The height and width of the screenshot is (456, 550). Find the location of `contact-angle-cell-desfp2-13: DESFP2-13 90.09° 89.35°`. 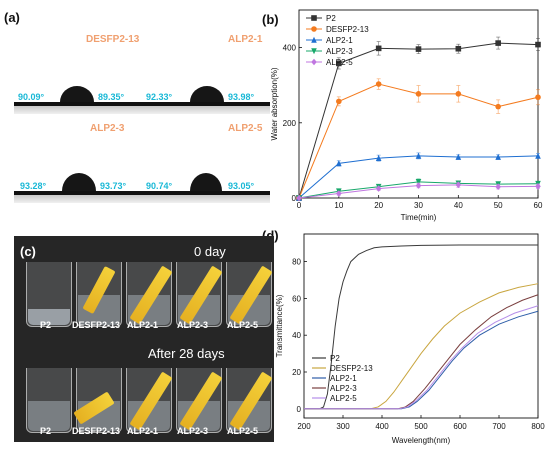

contact-angle-cell-desfp2-13: DESFP2-13 90.09° 89.35° is located at coordinates (78, 72).